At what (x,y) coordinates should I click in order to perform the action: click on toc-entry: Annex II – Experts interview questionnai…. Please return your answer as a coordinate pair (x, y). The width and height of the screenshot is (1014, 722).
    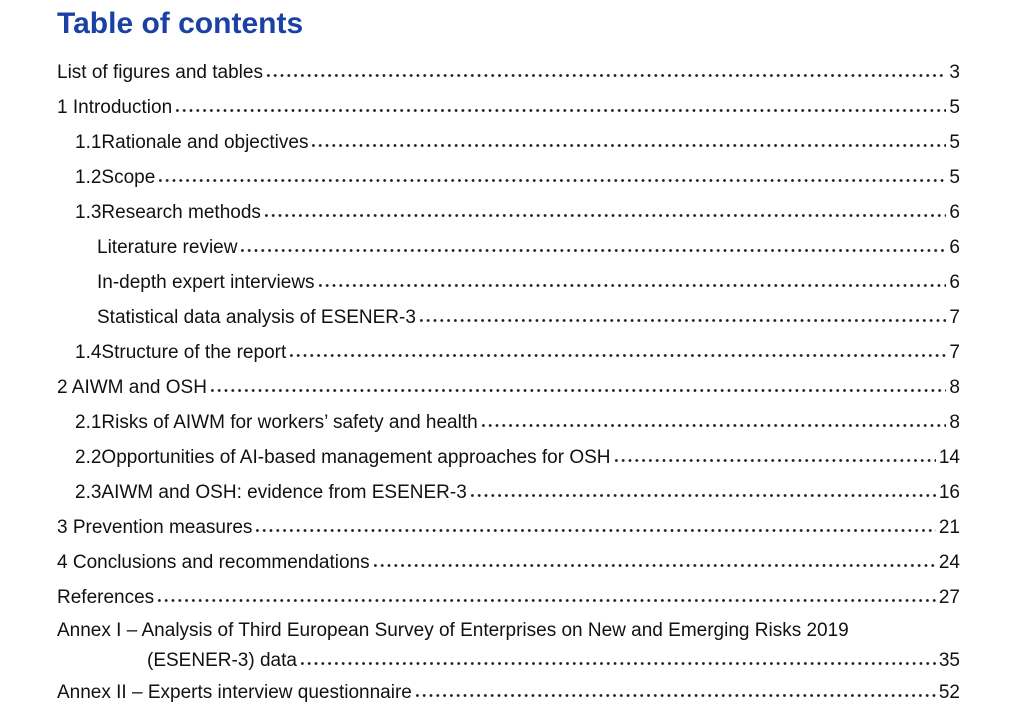
    Looking at the image, I should click on (508, 692).